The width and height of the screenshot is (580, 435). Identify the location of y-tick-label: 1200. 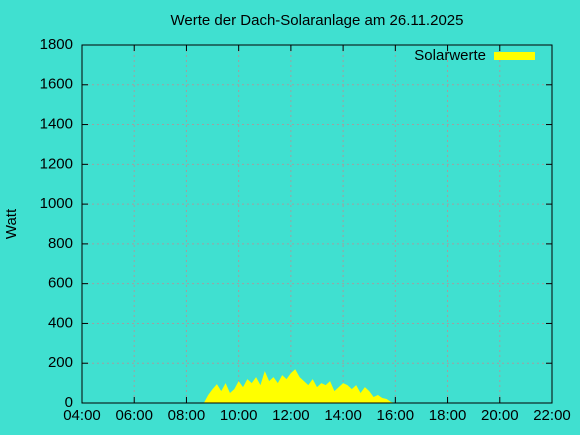
(56, 163).